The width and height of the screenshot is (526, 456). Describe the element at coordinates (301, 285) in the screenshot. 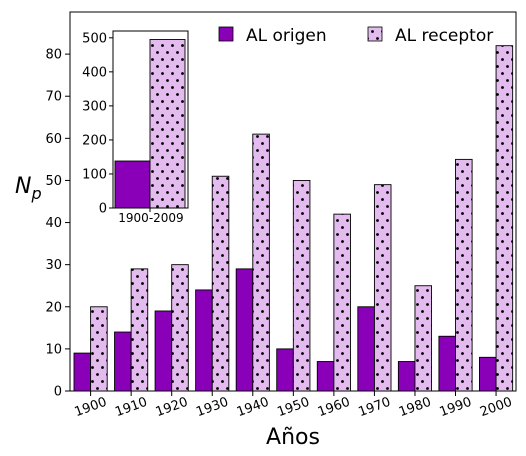

I see `bar-al-receptor-1950` at that location.